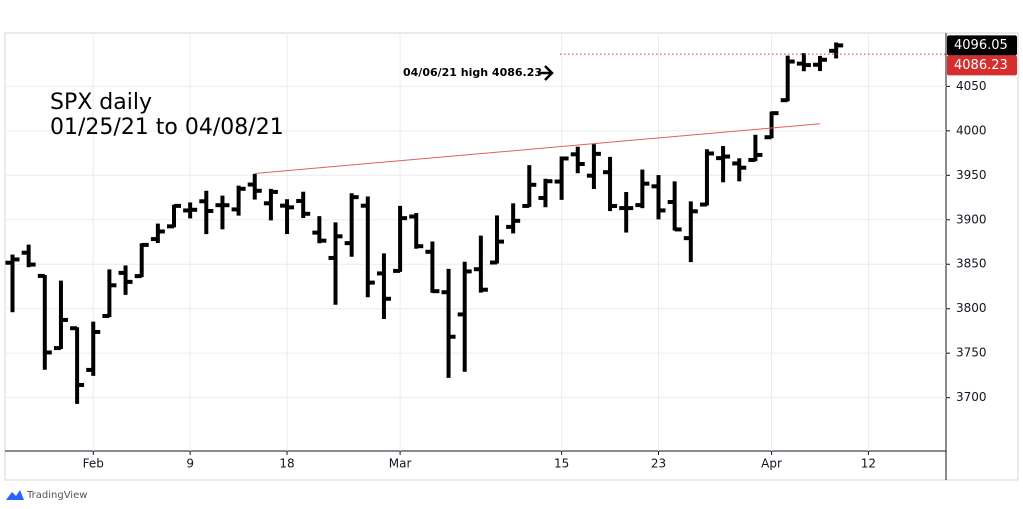 This screenshot has height=509, width=1023. I want to click on y-tick-label: 4050, so click(971, 86).